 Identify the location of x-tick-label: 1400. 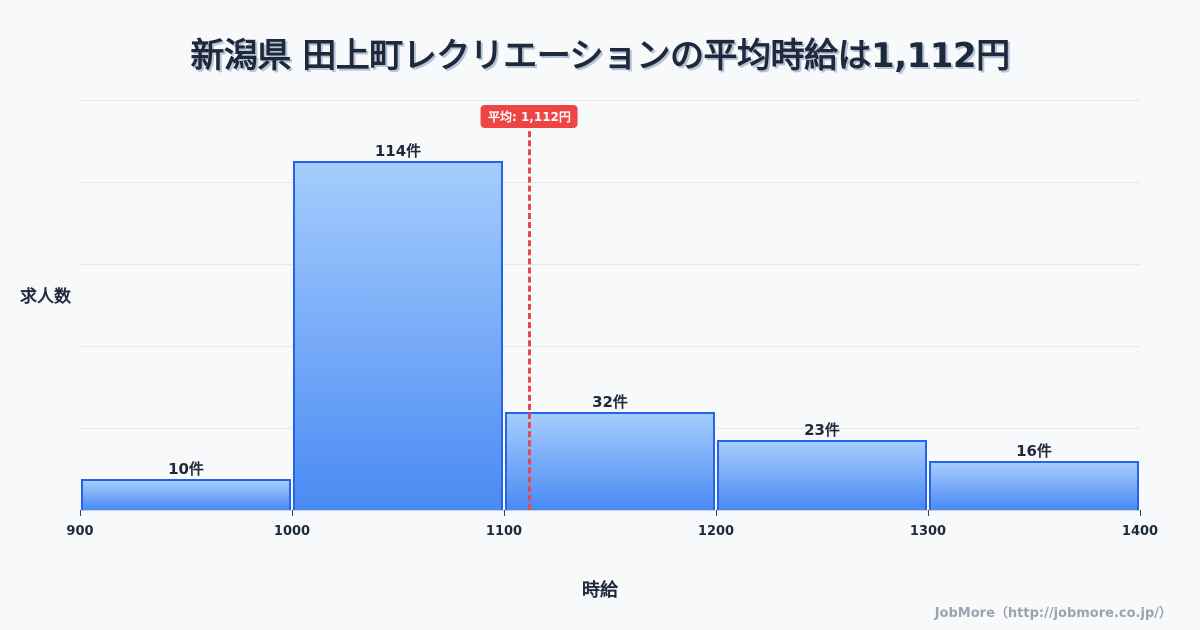
(1140, 531).